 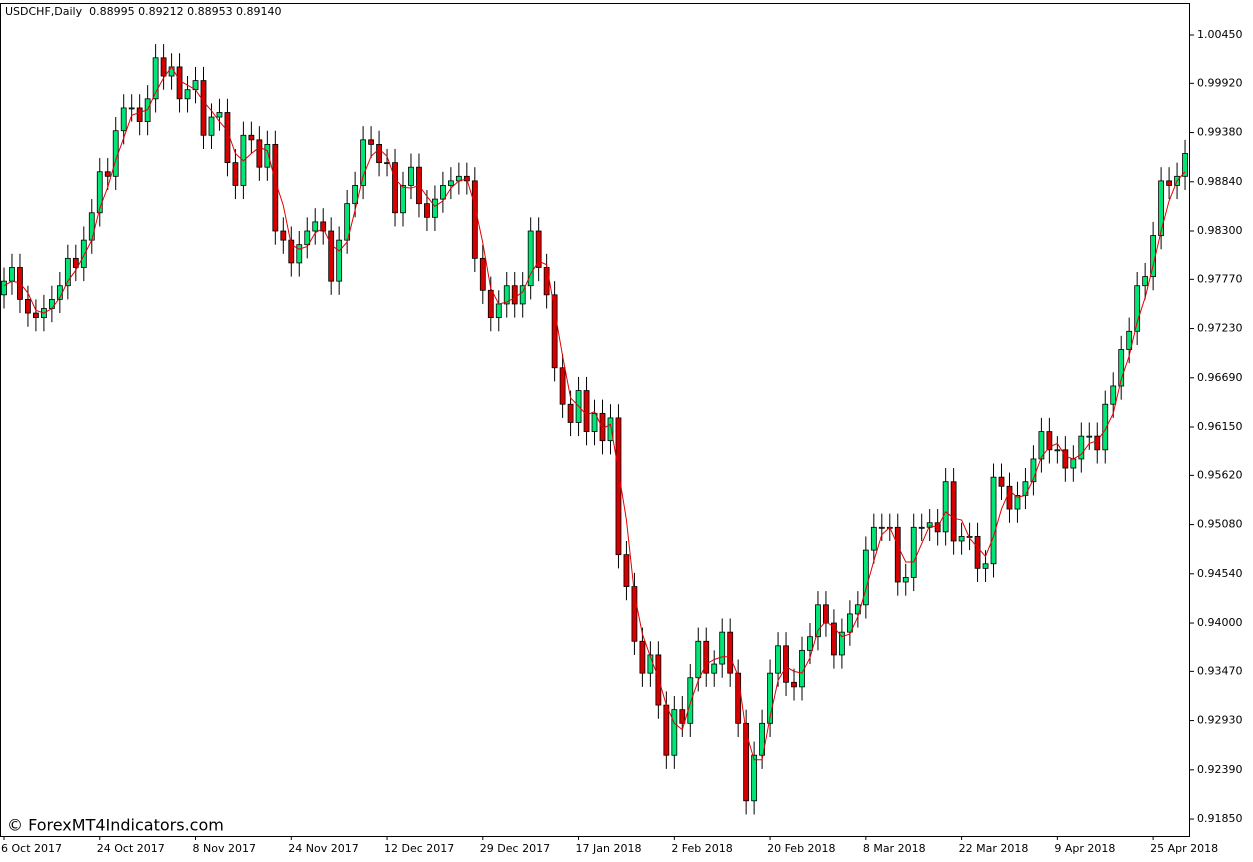 I want to click on y-tick-label: 0.96690, so click(x=1220, y=377).